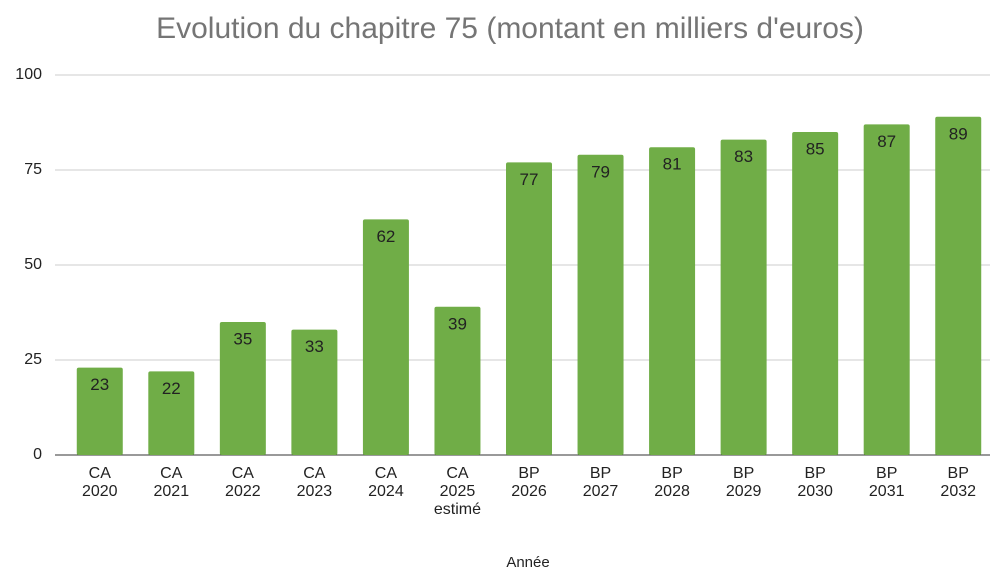 This screenshot has width=994, height=572. Describe the element at coordinates (815, 482) in the screenshot. I see `x-tick-label: BP 2030` at that location.